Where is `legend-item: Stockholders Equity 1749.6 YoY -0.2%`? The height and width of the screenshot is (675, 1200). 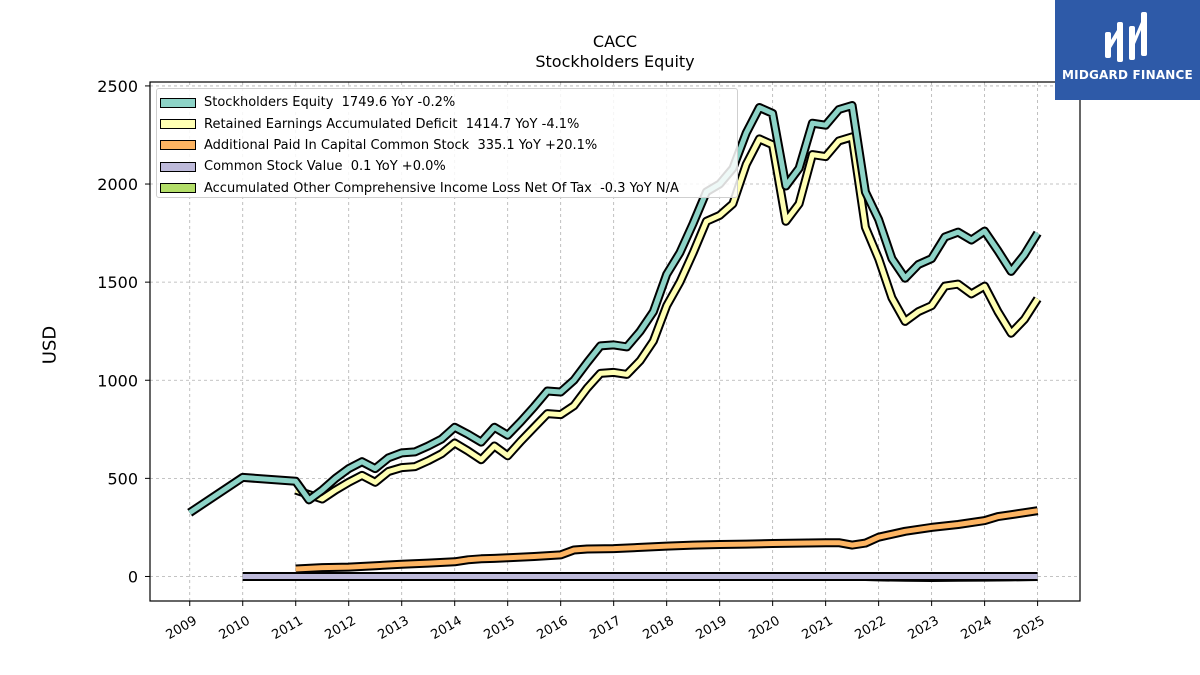 legend-item: Stockholders Equity 1749.6 YoY -0.2% is located at coordinates (447, 102).